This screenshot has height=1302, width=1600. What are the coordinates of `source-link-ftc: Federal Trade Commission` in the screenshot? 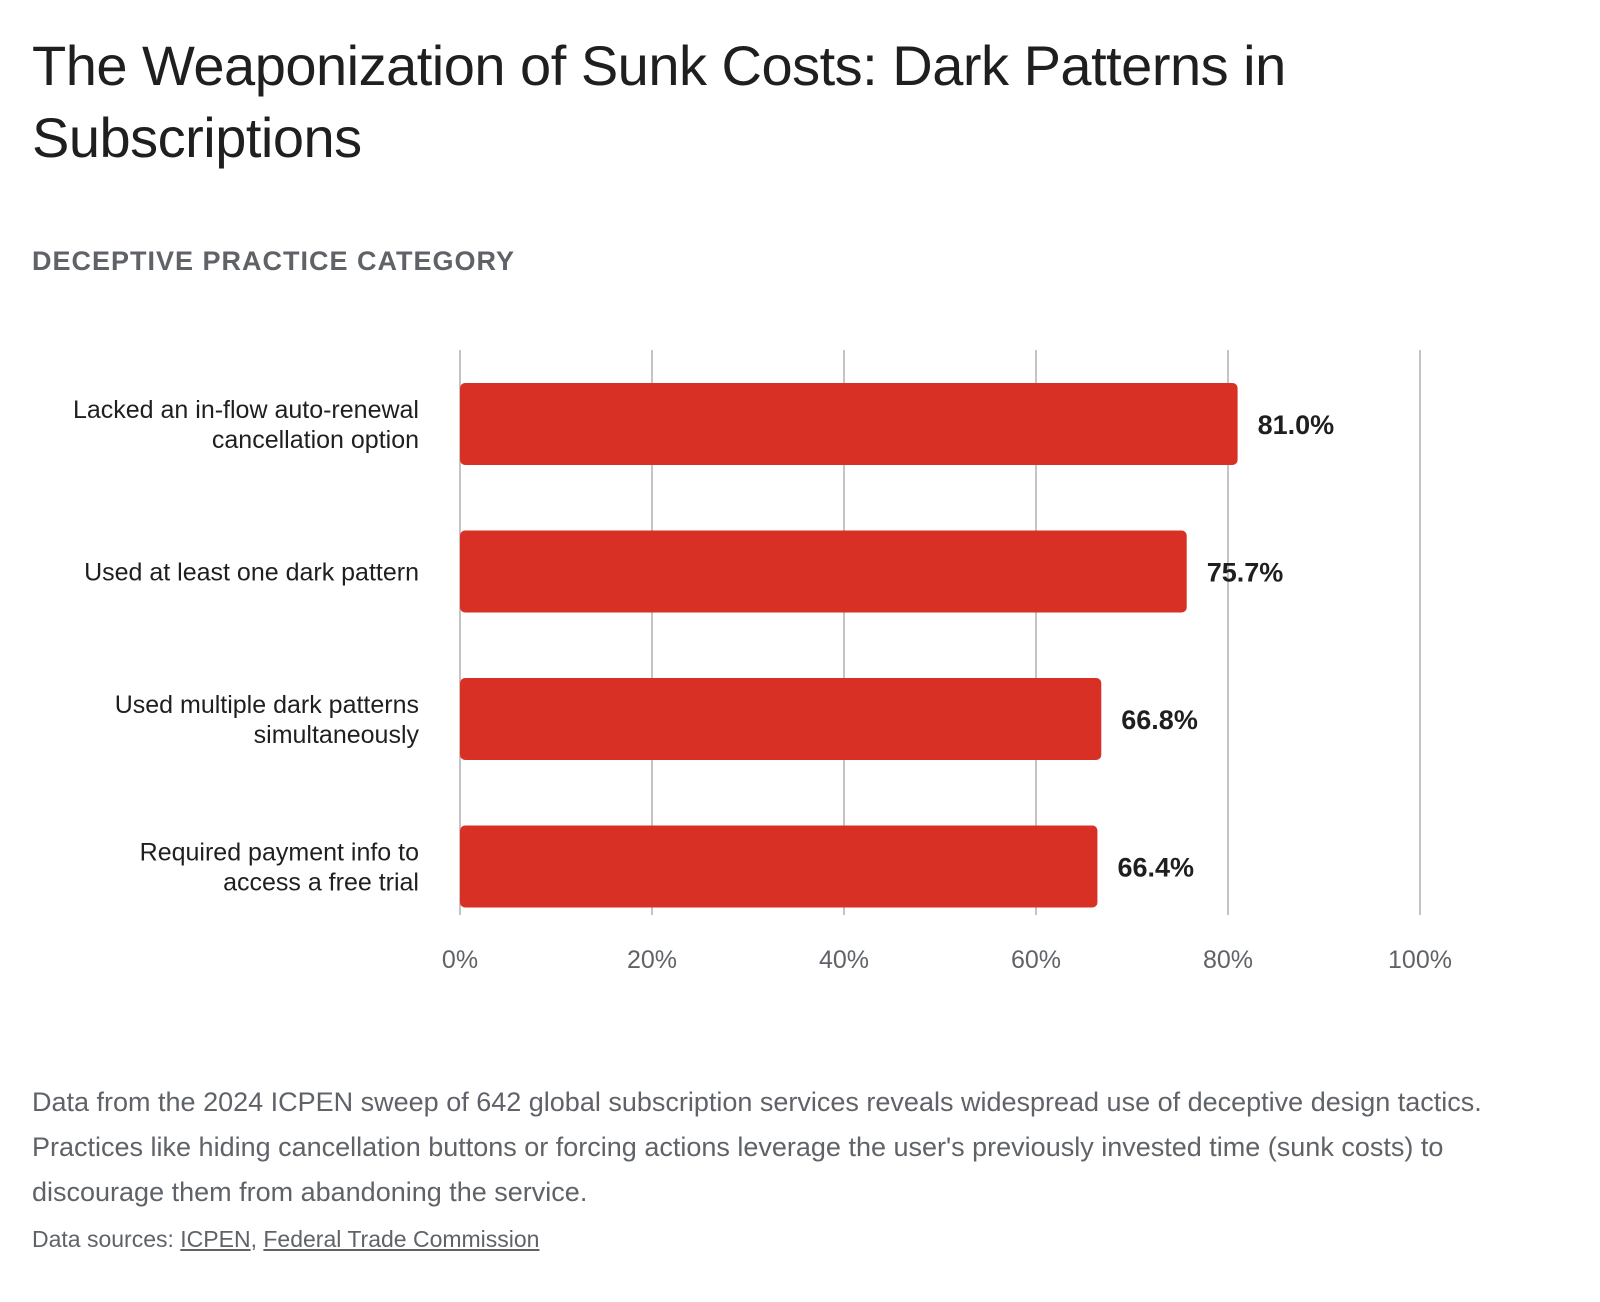 It's located at (401, 1239).